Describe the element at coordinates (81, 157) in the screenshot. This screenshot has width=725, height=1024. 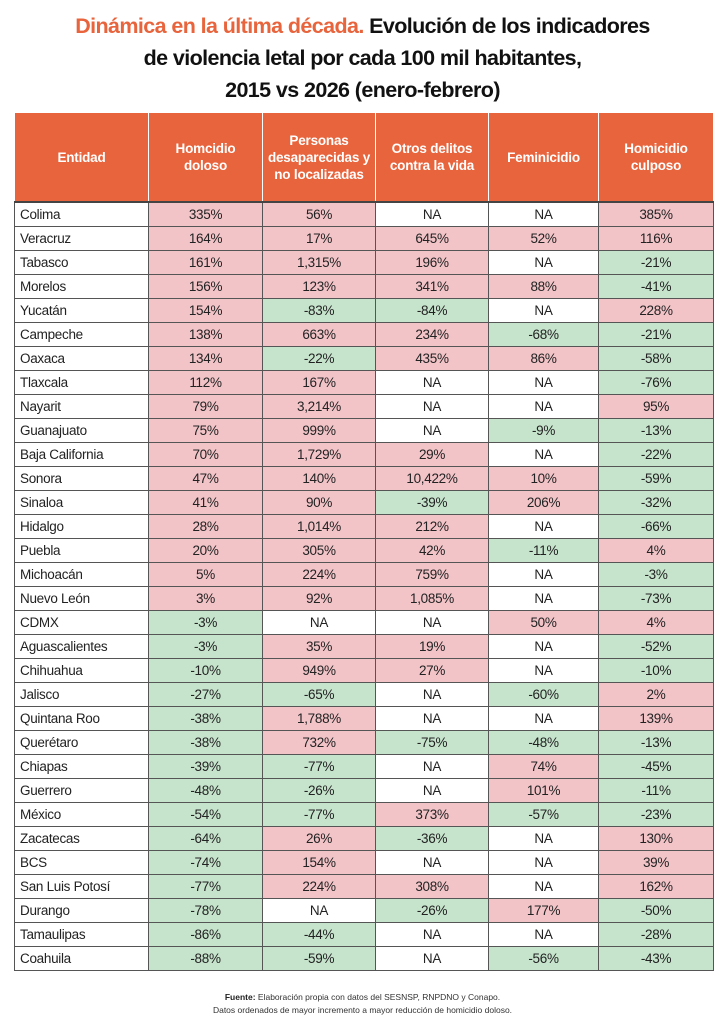
I see `column-header: Entidad` at that location.